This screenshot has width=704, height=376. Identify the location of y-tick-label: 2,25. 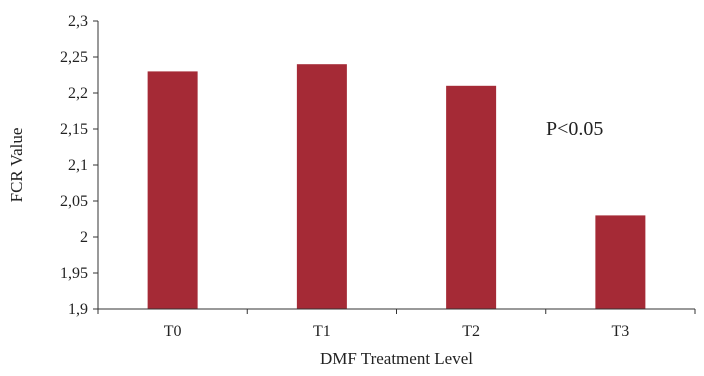
(74, 57).